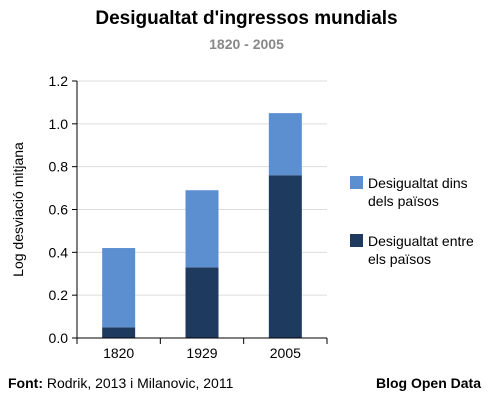 The image size is (493, 401). I want to click on bar-dins-1929, so click(202, 229).